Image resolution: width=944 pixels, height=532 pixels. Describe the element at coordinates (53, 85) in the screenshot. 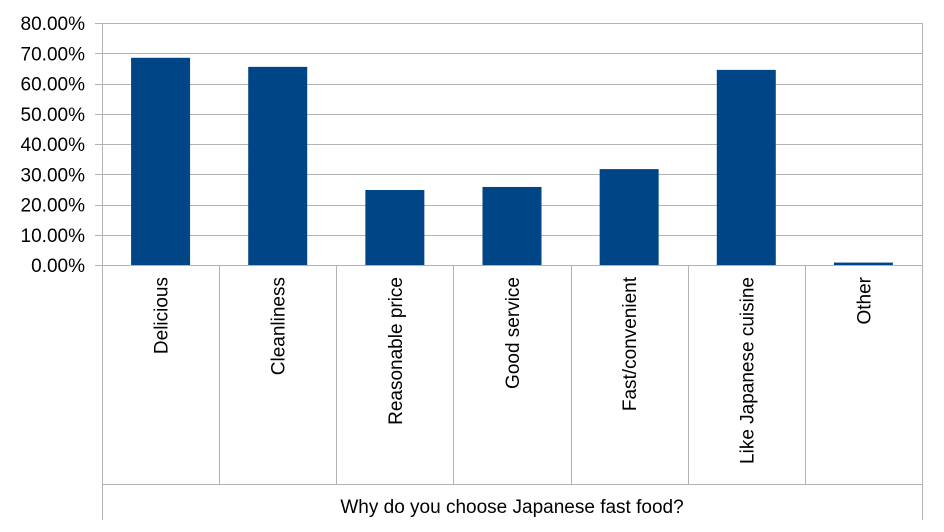

I see `y-tick-label-6: 60.00%` at that location.